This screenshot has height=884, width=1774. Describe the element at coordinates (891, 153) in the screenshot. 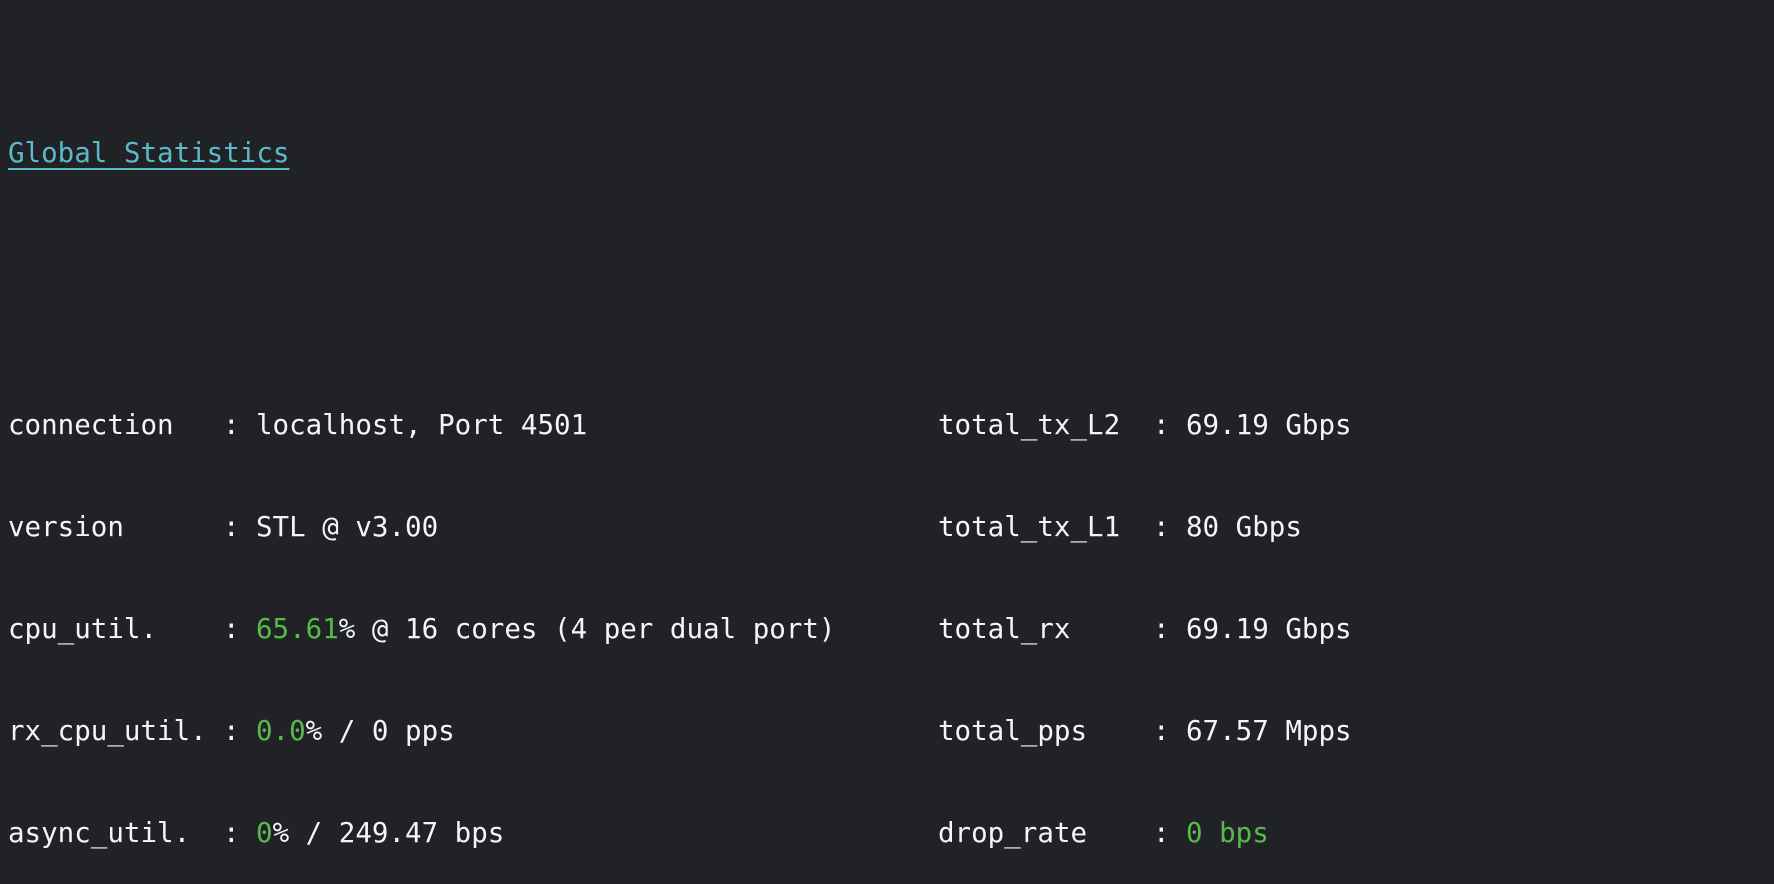

I see `global-statistics-section-title: Global Statistics` at that location.